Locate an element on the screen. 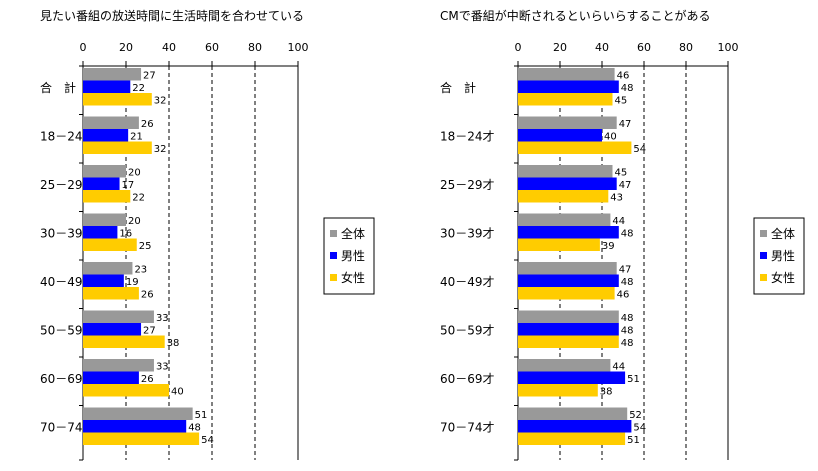  data-label: 23 is located at coordinates (140, 270).